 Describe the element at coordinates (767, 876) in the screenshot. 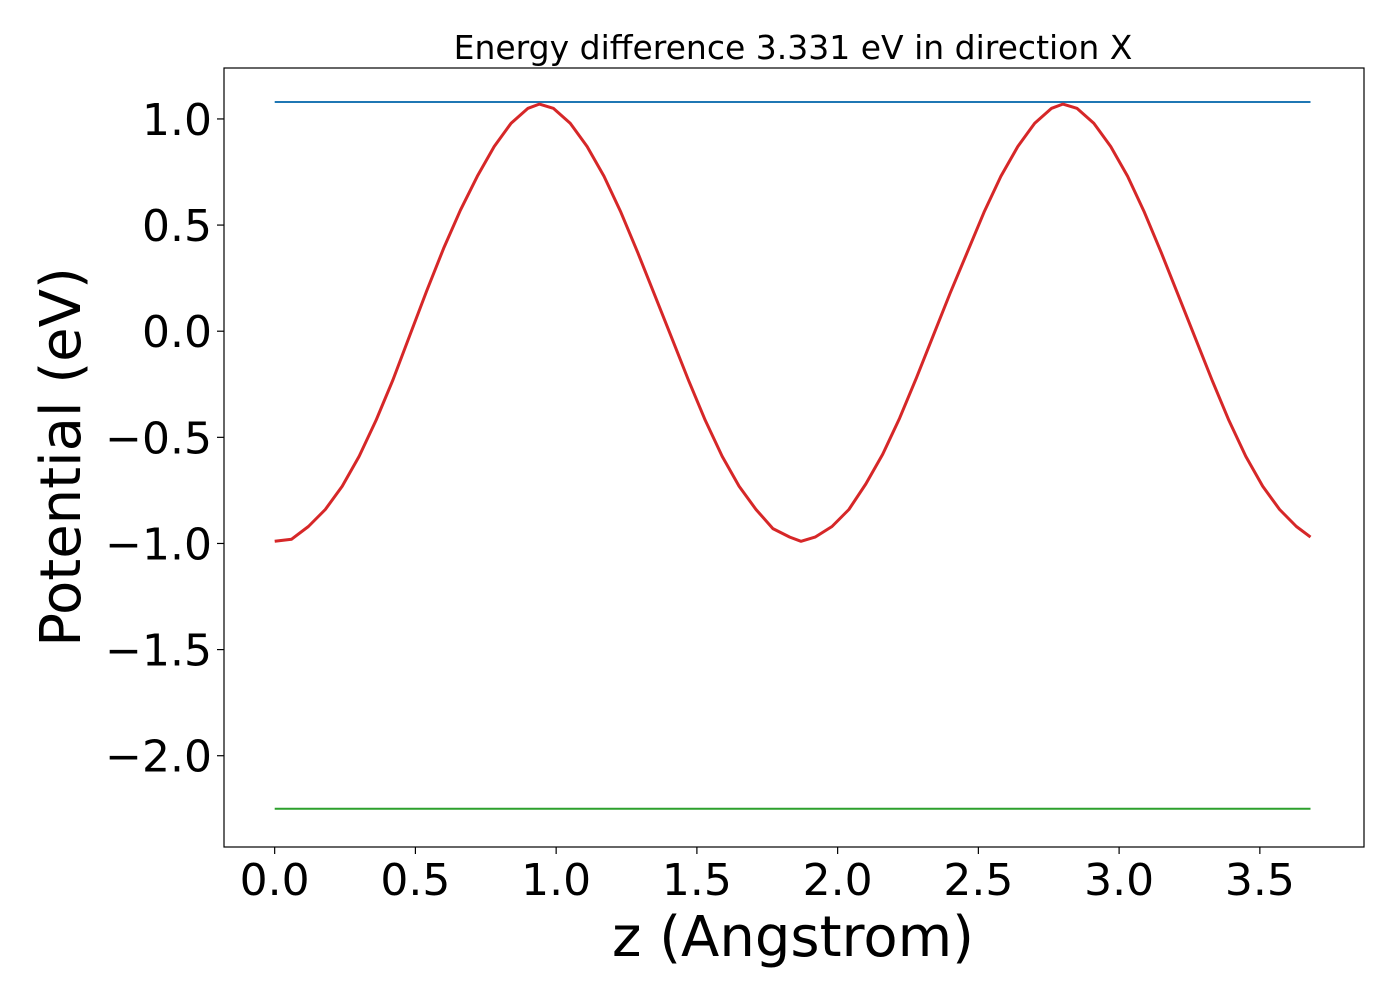

I see `x-axis-ticks: 0.0 0.5 1.0 1.5 2.0 2.5 3.0 3.5` at that location.